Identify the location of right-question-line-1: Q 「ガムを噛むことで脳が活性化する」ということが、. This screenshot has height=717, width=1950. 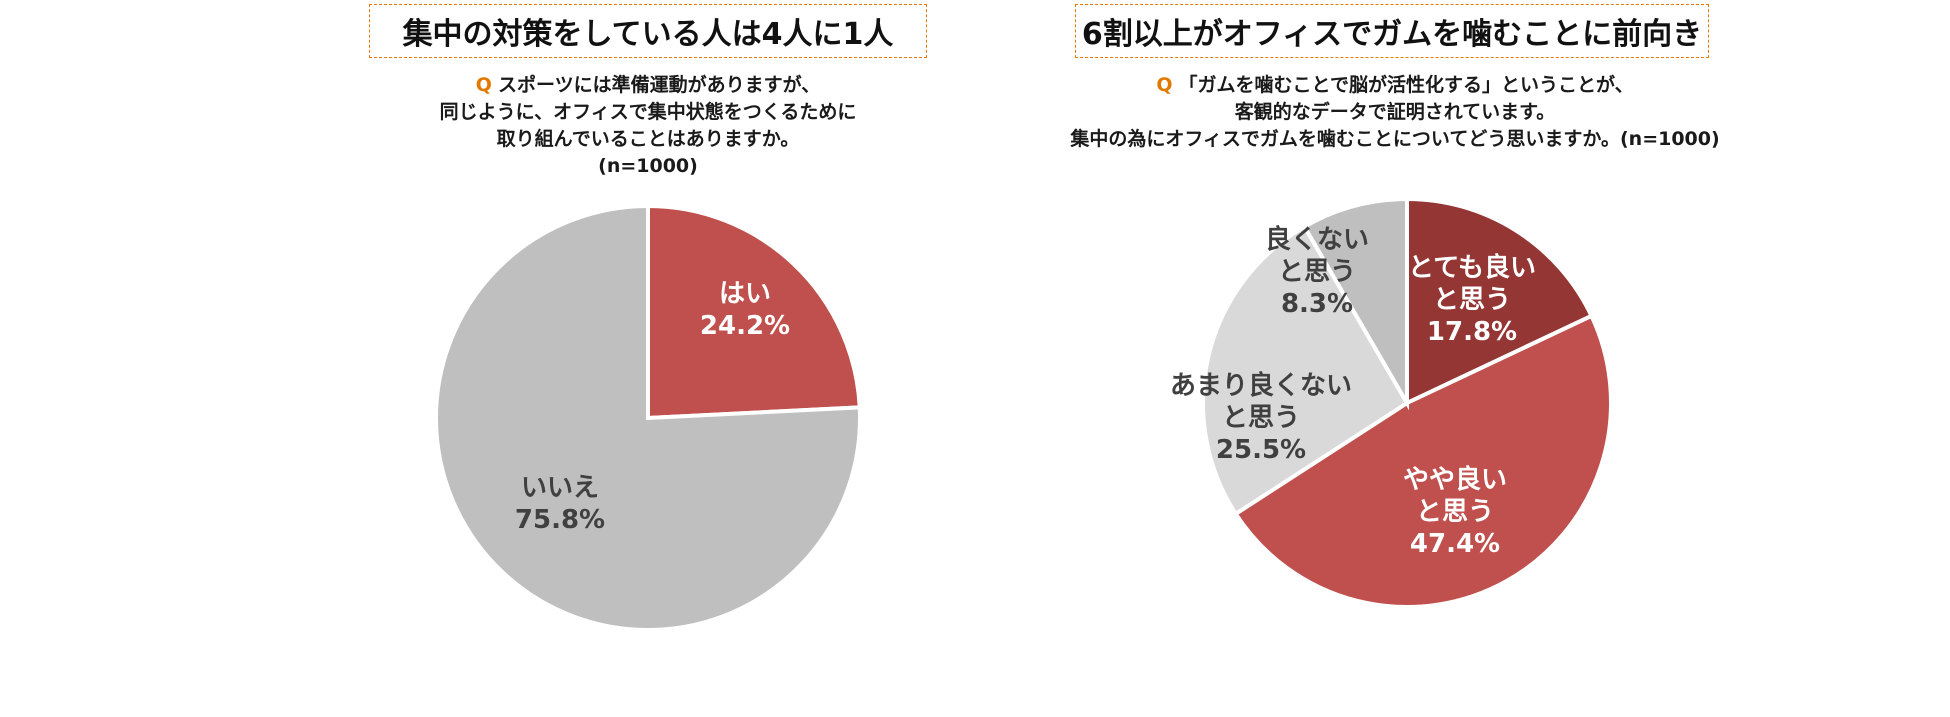
(1395, 85).